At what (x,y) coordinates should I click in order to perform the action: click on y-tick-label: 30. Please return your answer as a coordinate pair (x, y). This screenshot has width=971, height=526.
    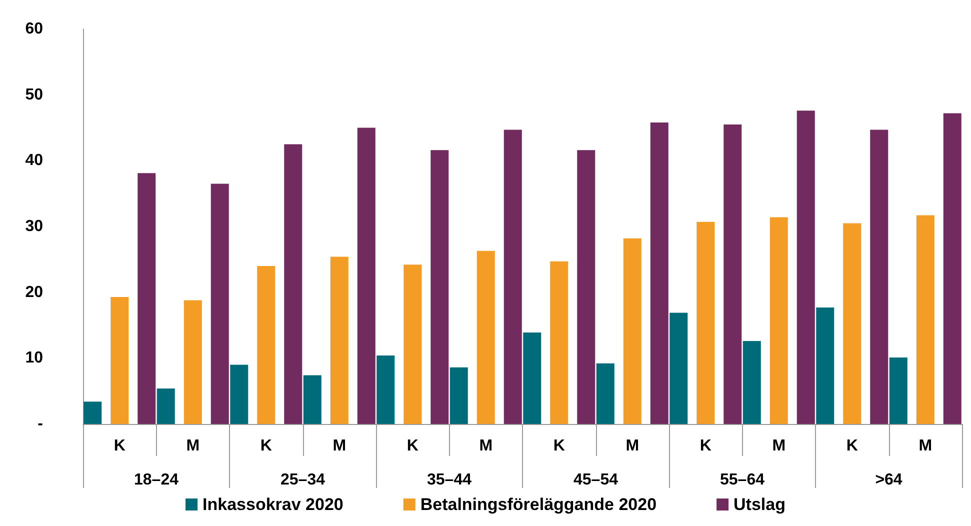
    Looking at the image, I should click on (34, 226).